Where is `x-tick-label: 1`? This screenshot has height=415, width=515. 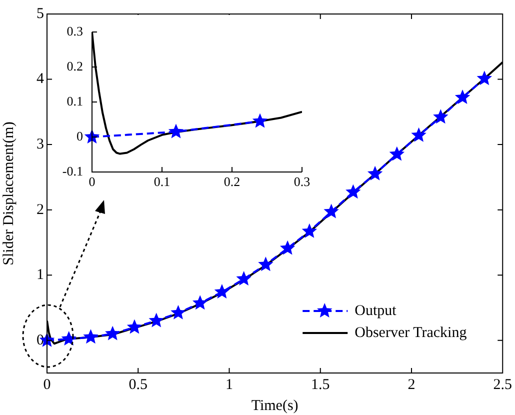 x-tick-label: 1 is located at coordinates (229, 384).